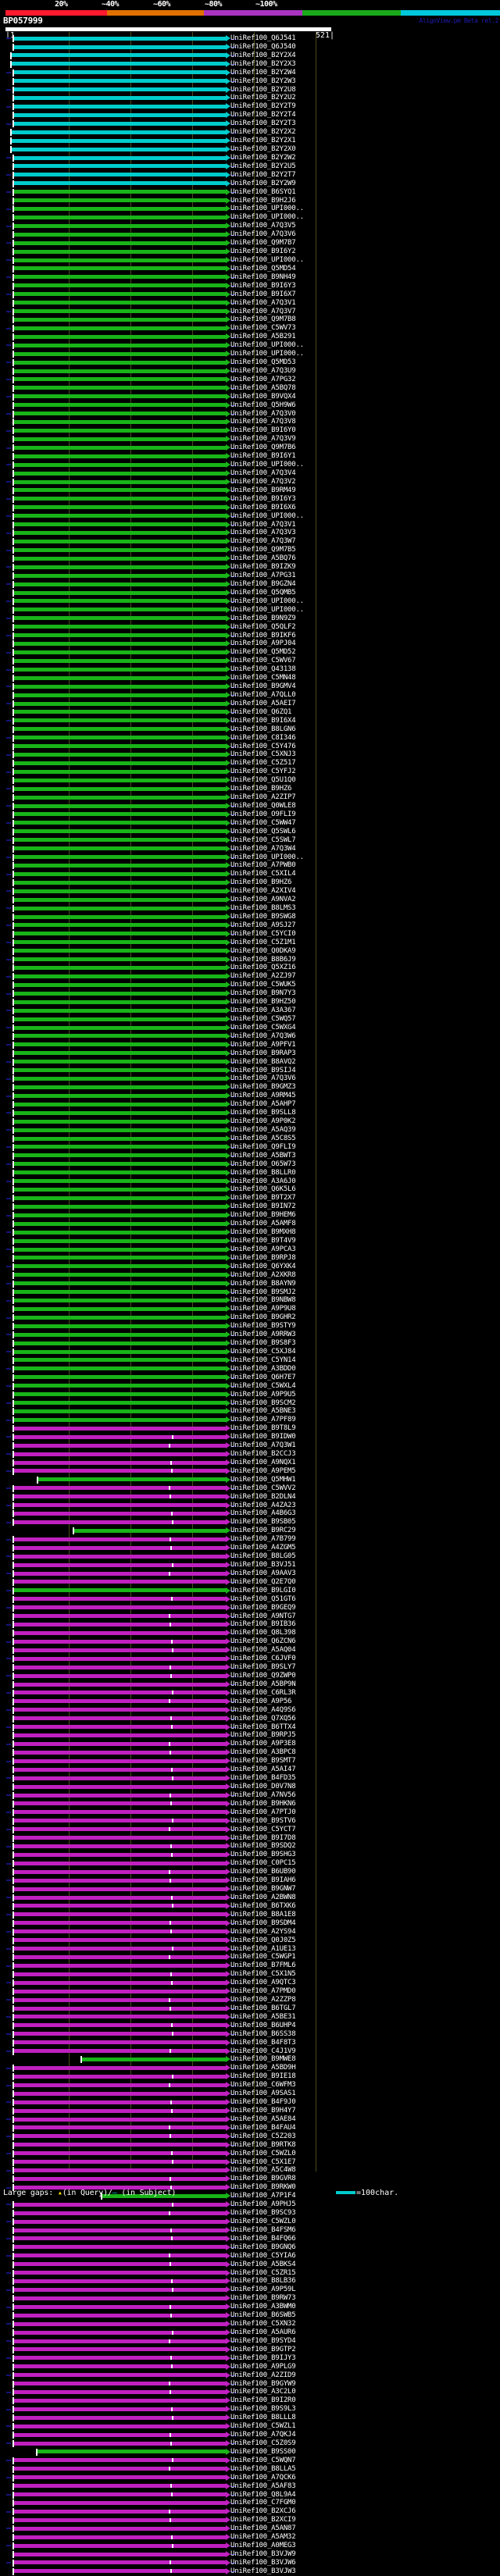  Describe the element at coordinates (250, 1548) in the screenshot. I see `hit-row: UniRef100_A4ZGM5` at that location.